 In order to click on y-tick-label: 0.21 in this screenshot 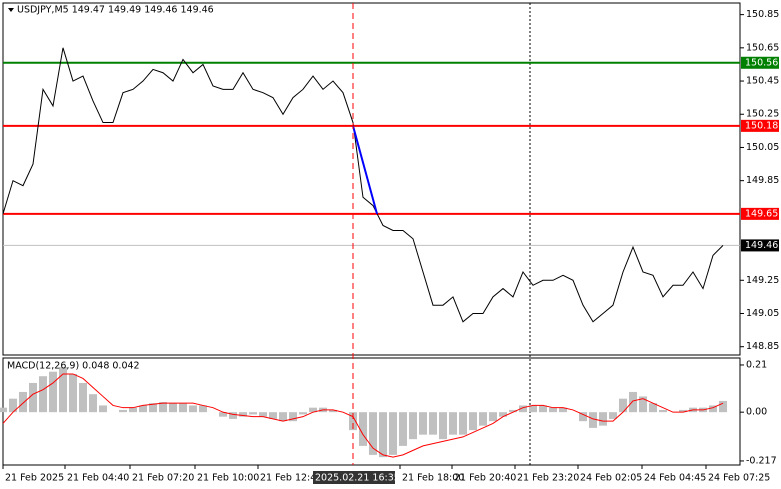, I will do `click(756, 364)`.